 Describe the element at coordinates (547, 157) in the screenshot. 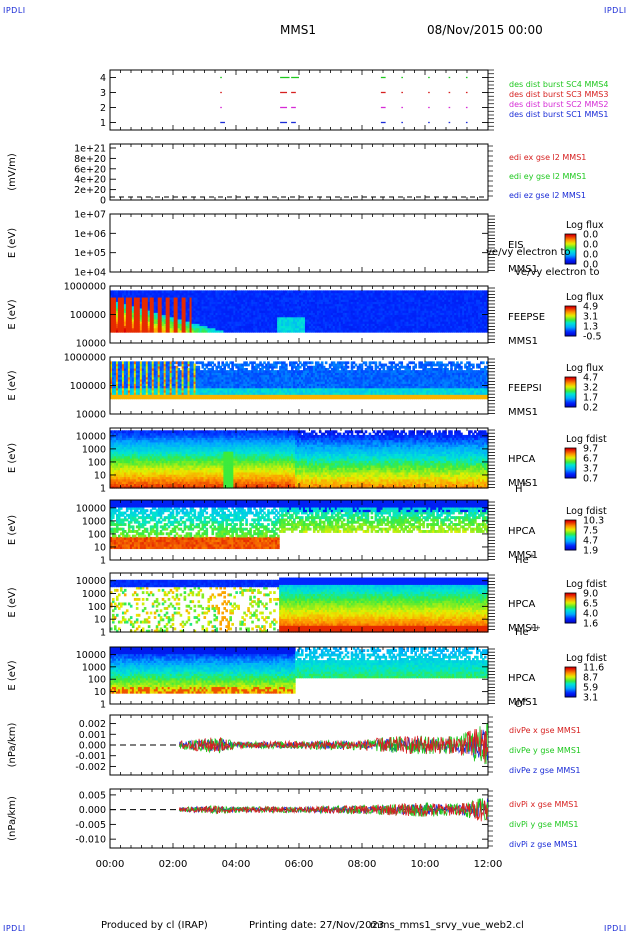

I see `edi-legend-entry: edi ex gse l2 MMS1` at that location.